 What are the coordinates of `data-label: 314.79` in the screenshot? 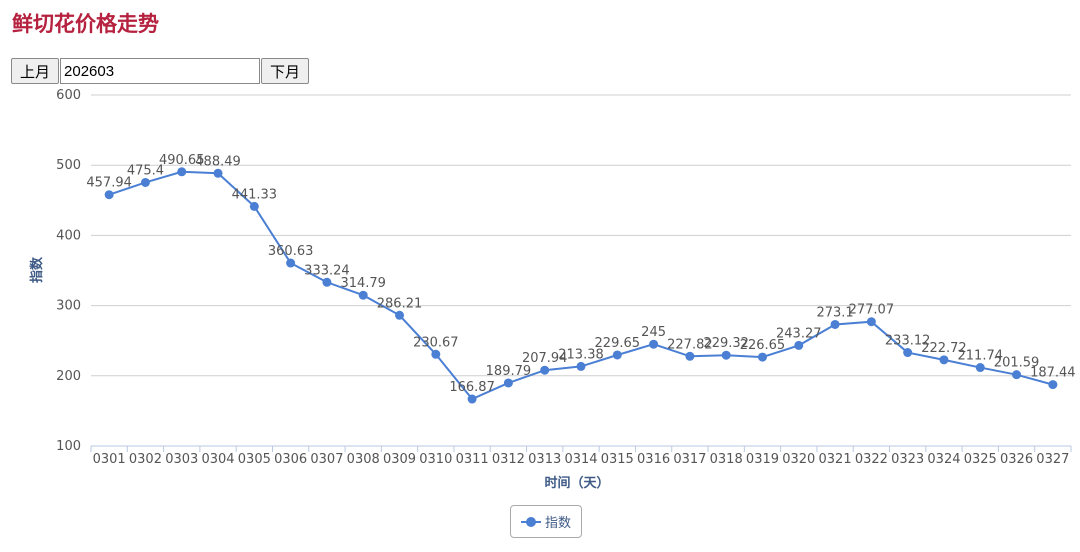 It's located at (363, 283).